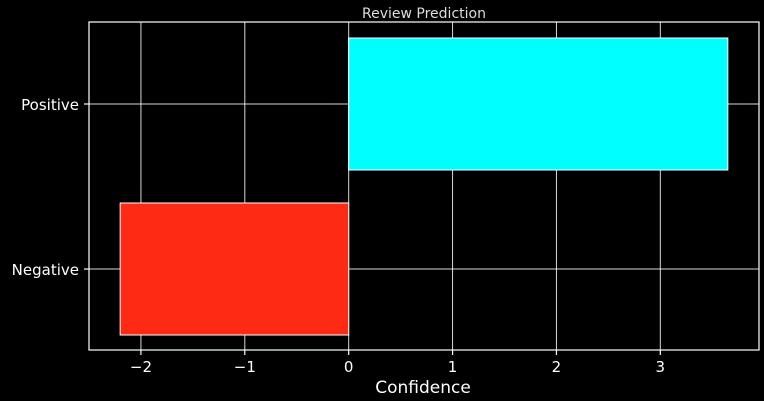 This screenshot has height=401, width=764. Describe the element at coordinates (45, 270) in the screenshot. I see `y-tick-label: Negative` at that location.